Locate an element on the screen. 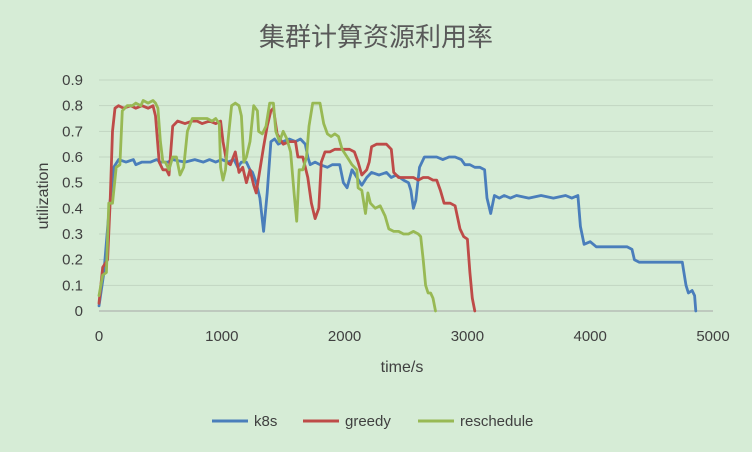 The height and width of the screenshot is (452, 752). x-tick-label: 5000 is located at coordinates (712, 336).